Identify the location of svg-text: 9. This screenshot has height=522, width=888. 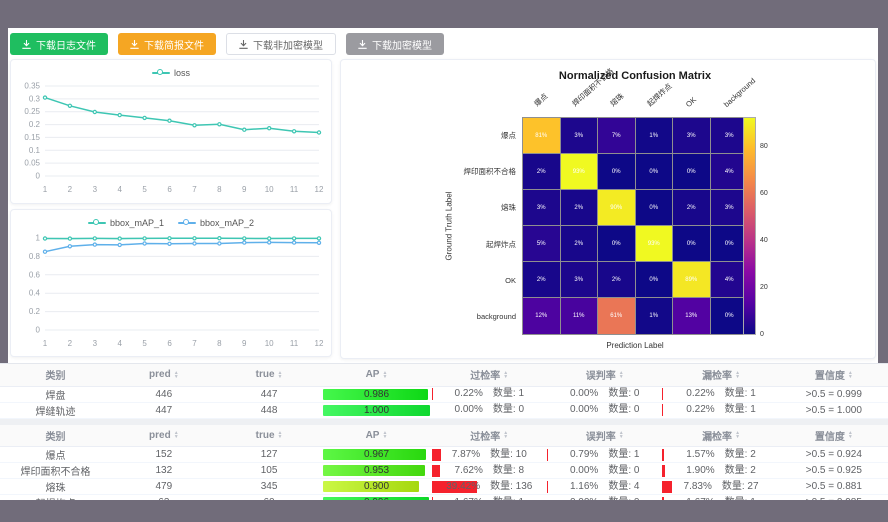
(244, 189).